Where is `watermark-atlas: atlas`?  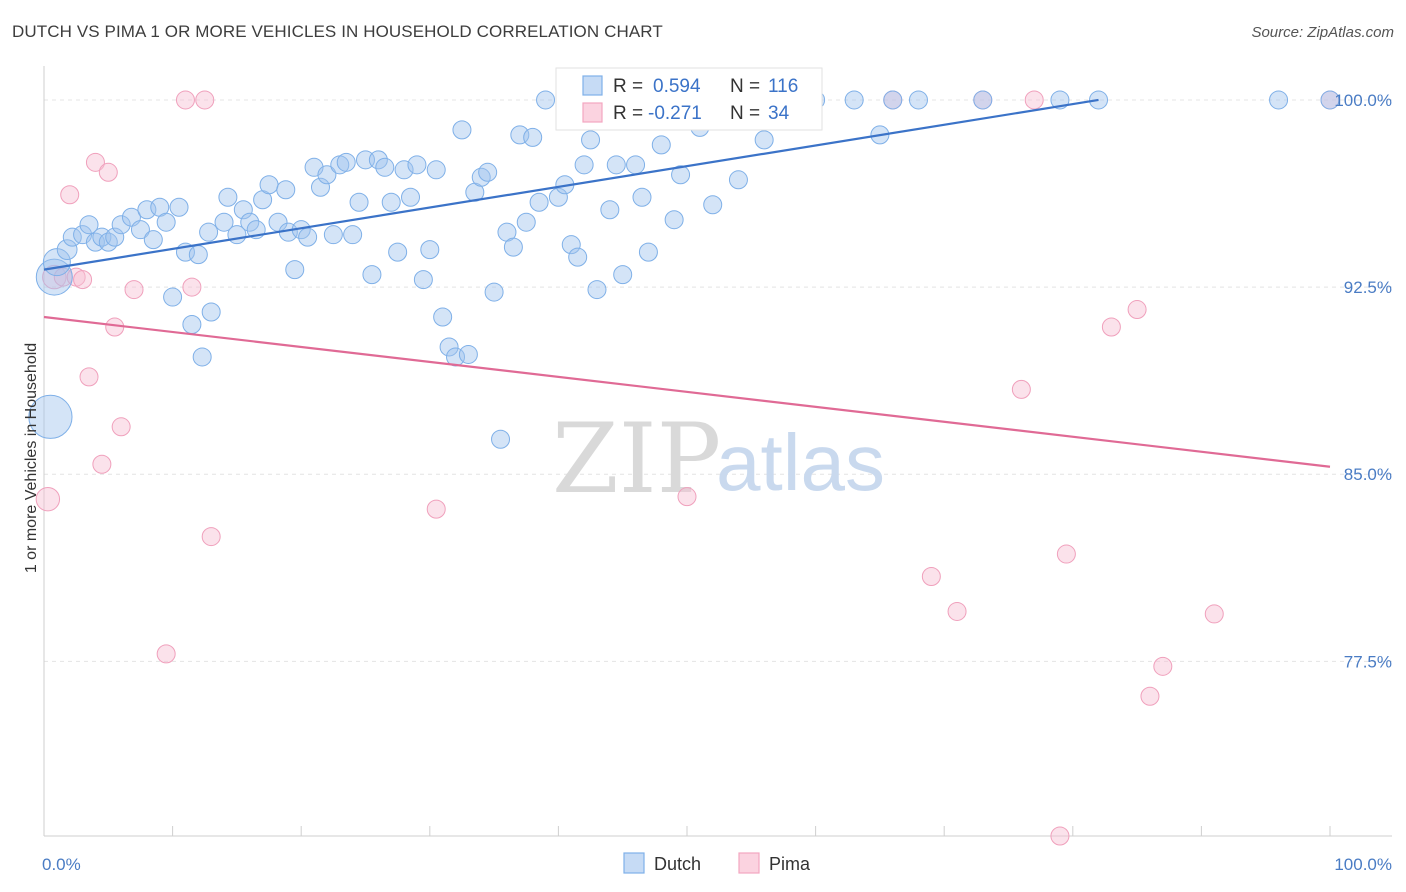 watermark-atlas: atlas is located at coordinates (800, 462).